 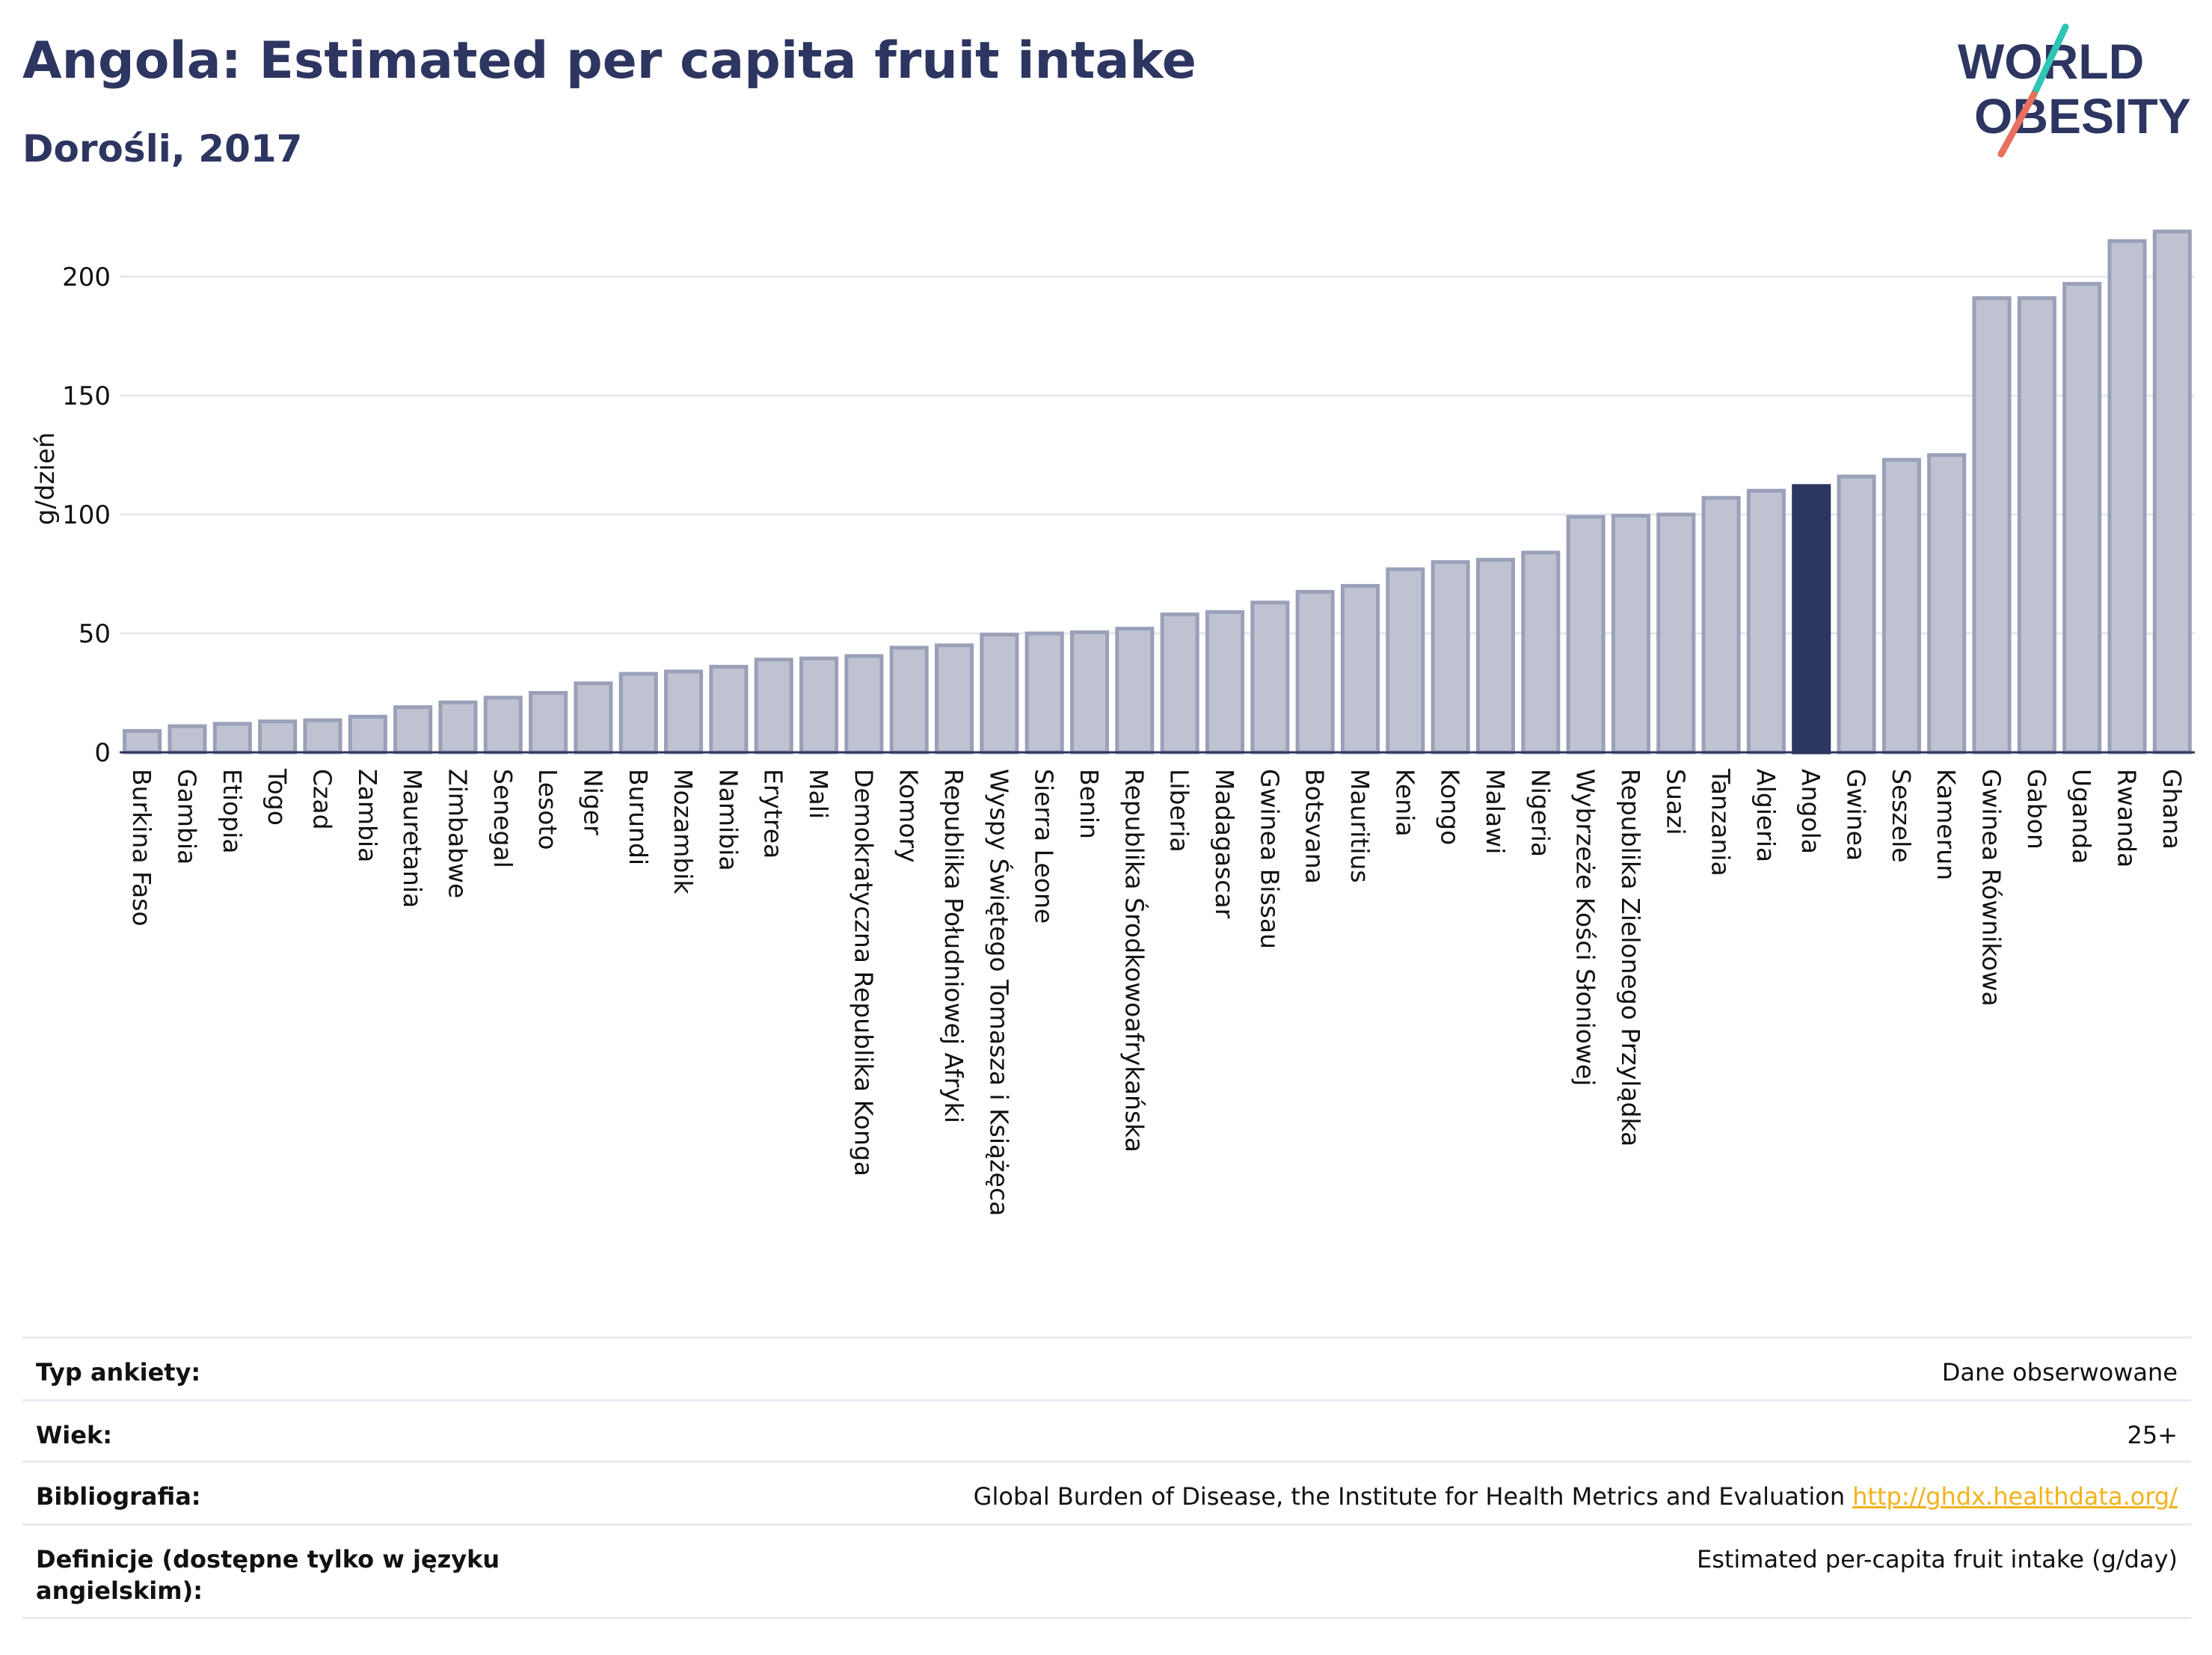 I want to click on x-tick-label: Benin, so click(x=1089, y=804).